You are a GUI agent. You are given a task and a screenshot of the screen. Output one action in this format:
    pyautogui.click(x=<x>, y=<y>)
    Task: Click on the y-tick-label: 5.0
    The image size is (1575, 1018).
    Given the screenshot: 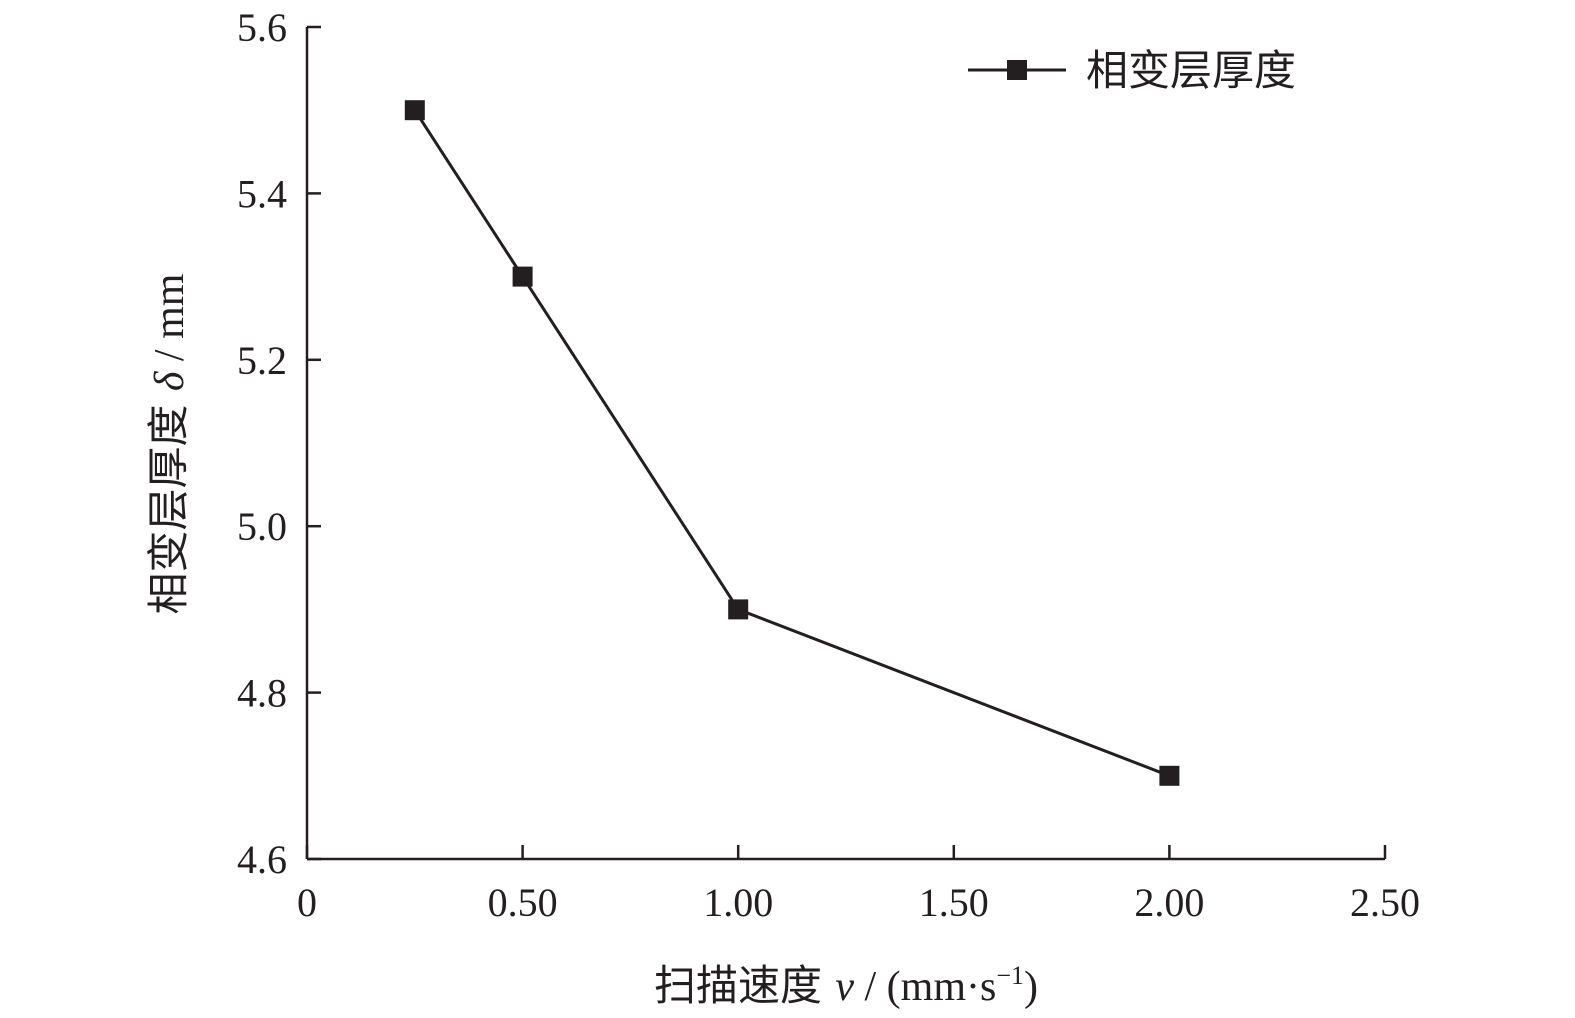 What is the action you would take?
    pyautogui.click(x=262, y=526)
    